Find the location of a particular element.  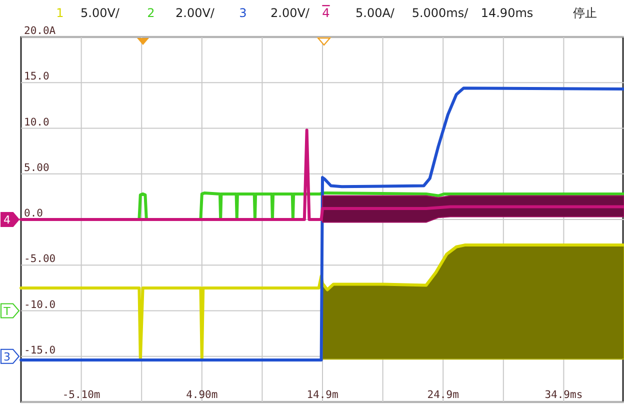

text: 4 is located at coordinates (326, 13).